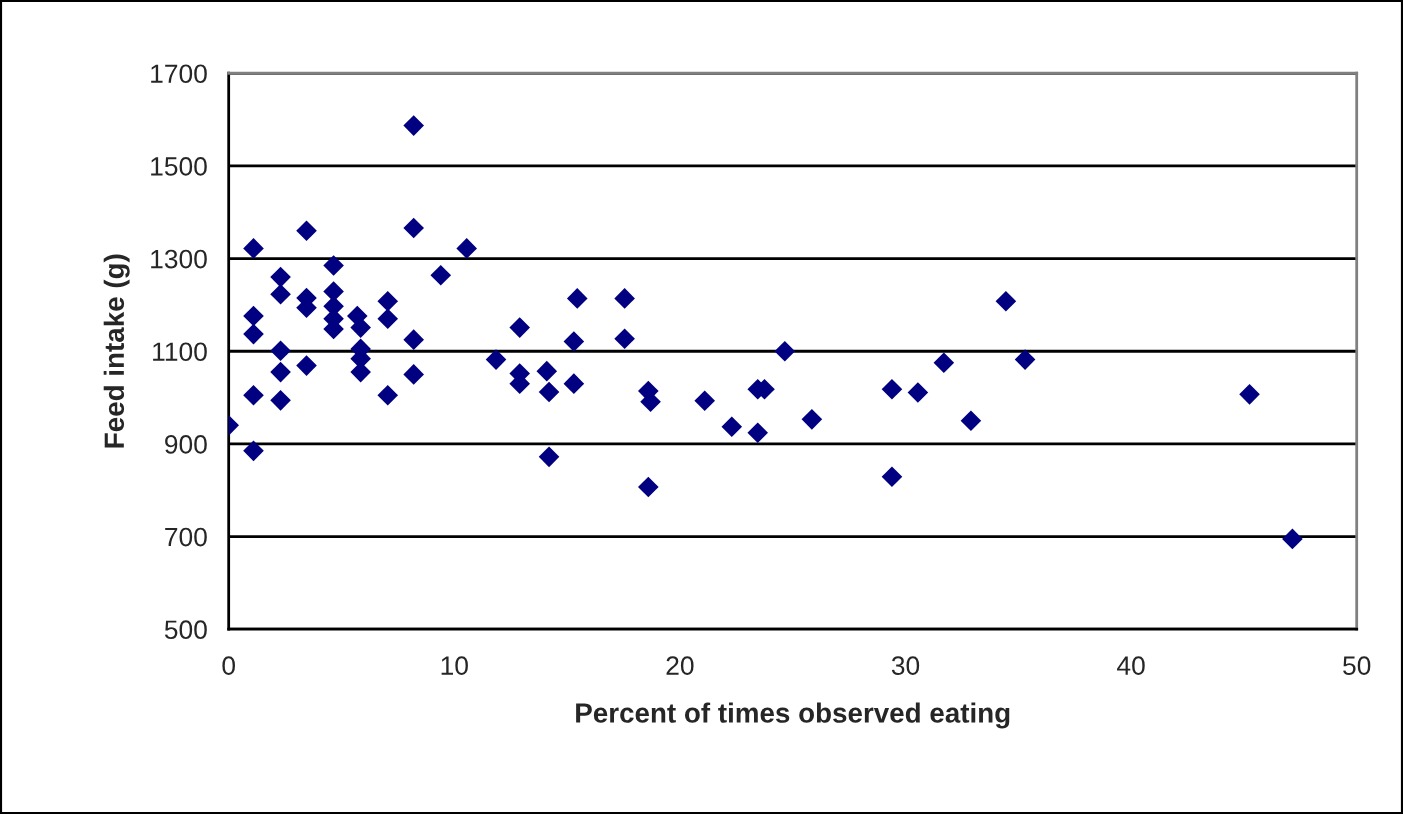 The image size is (1403, 814). I want to click on y-tick-label: 1500, so click(179, 166).